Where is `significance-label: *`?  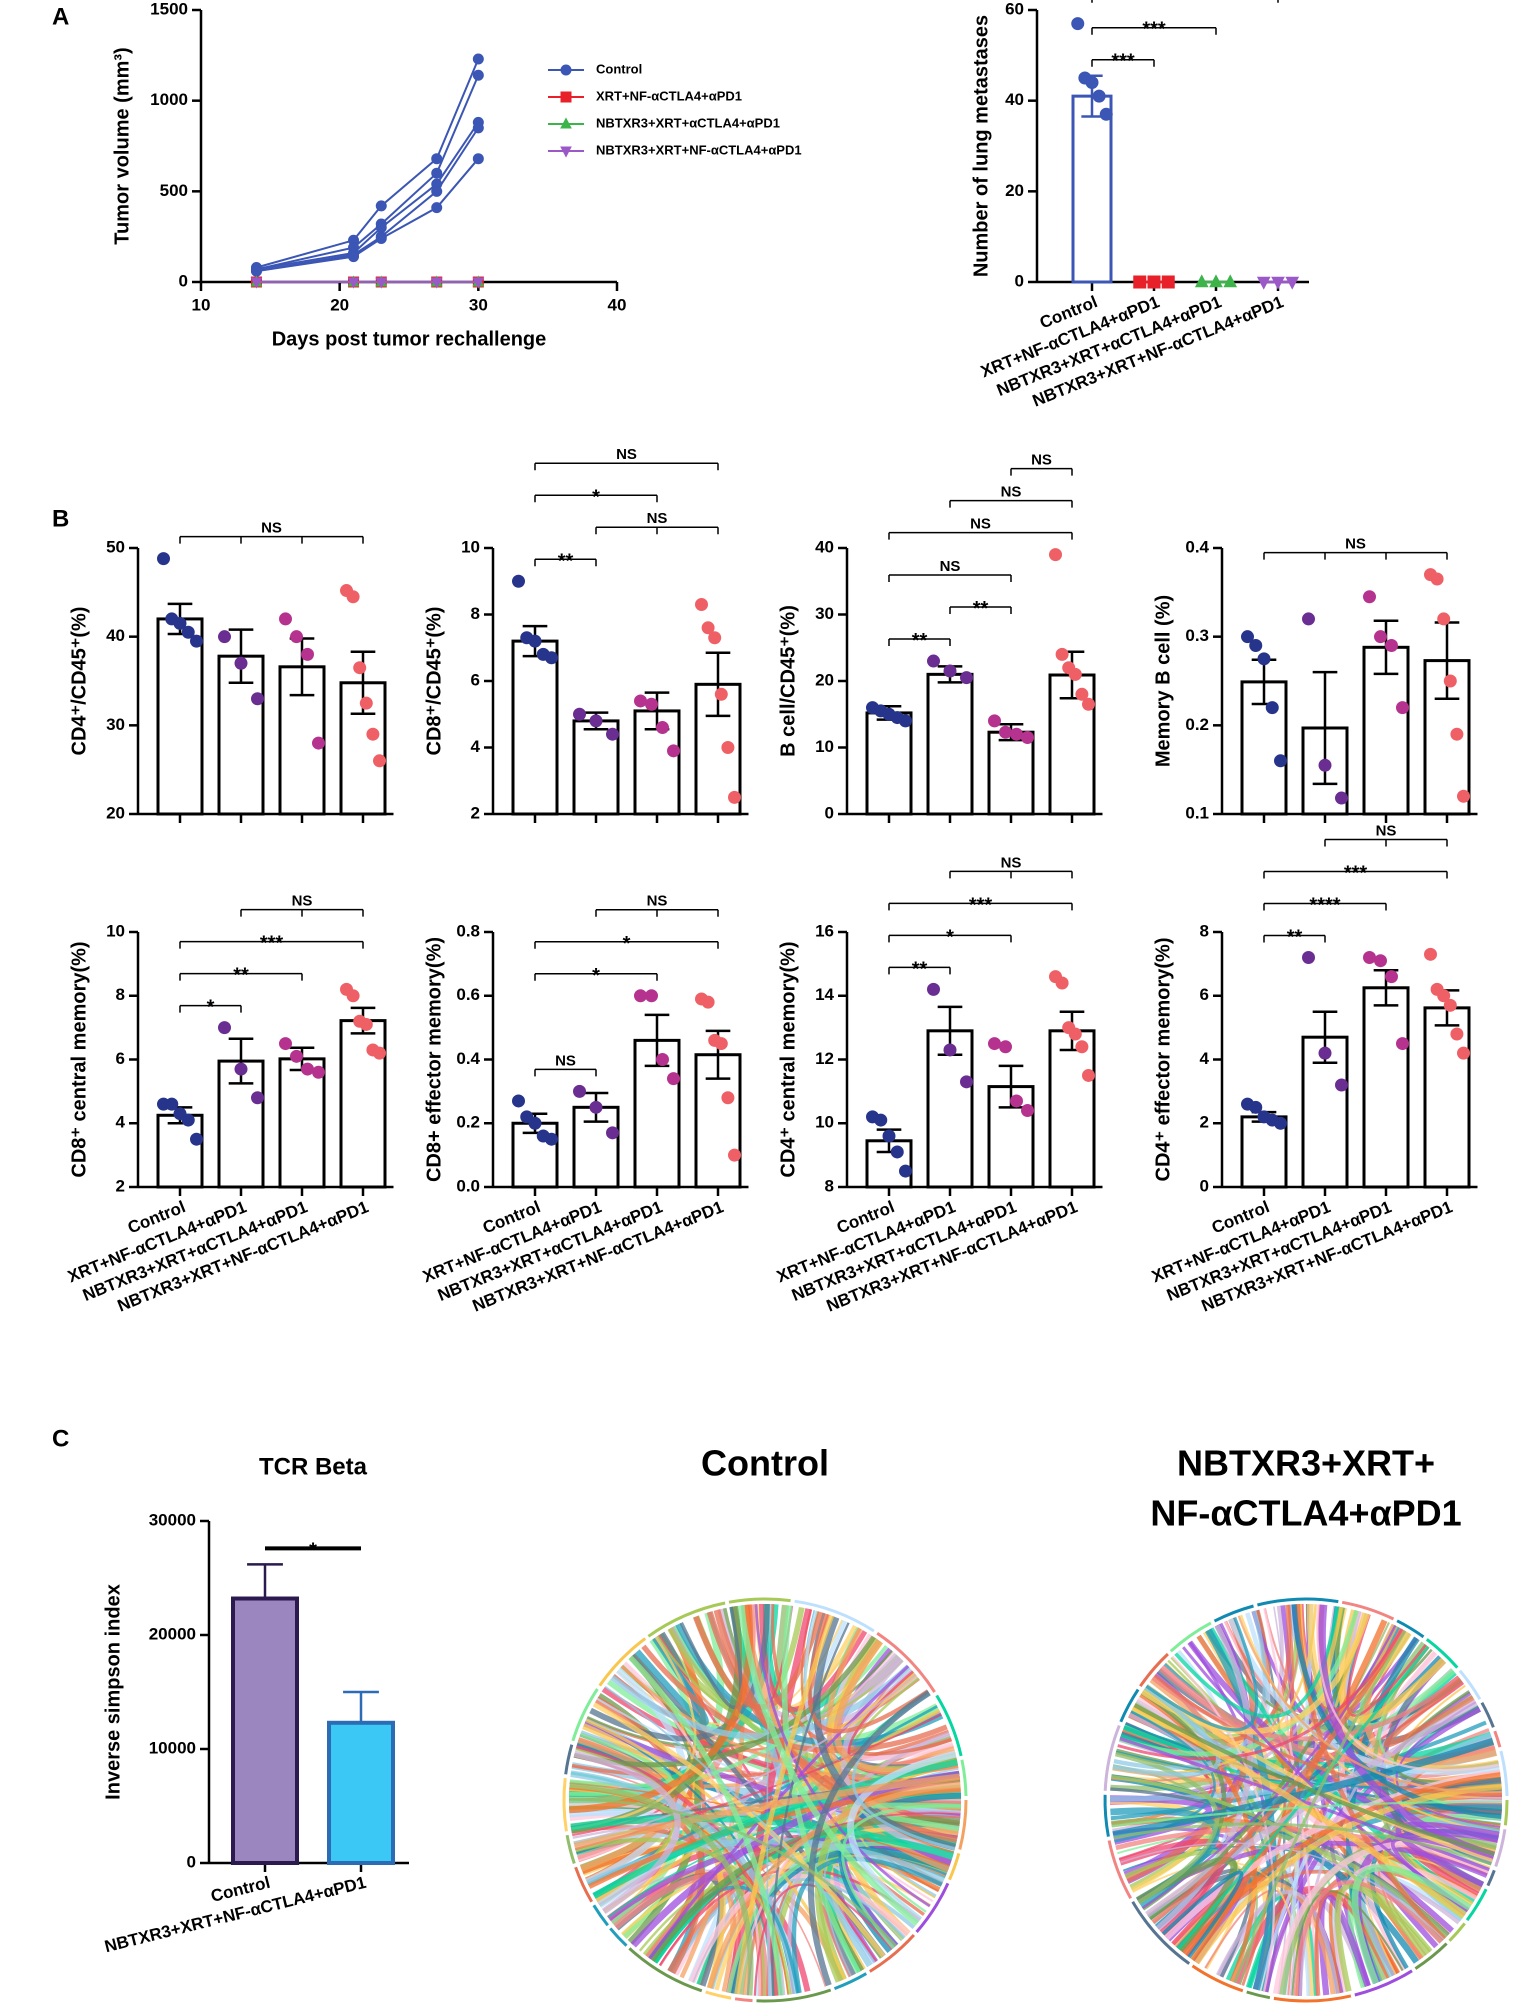
significance-label: * is located at coordinates (596, 976).